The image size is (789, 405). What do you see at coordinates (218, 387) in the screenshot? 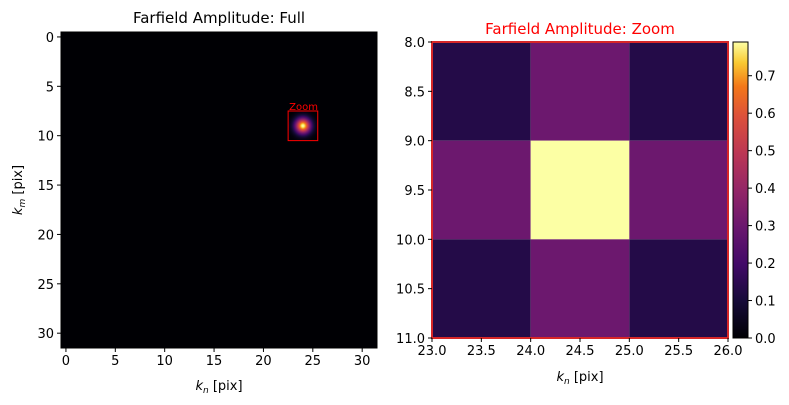
I see `full-x-axis-label: kn [pix]` at bounding box center [218, 387].